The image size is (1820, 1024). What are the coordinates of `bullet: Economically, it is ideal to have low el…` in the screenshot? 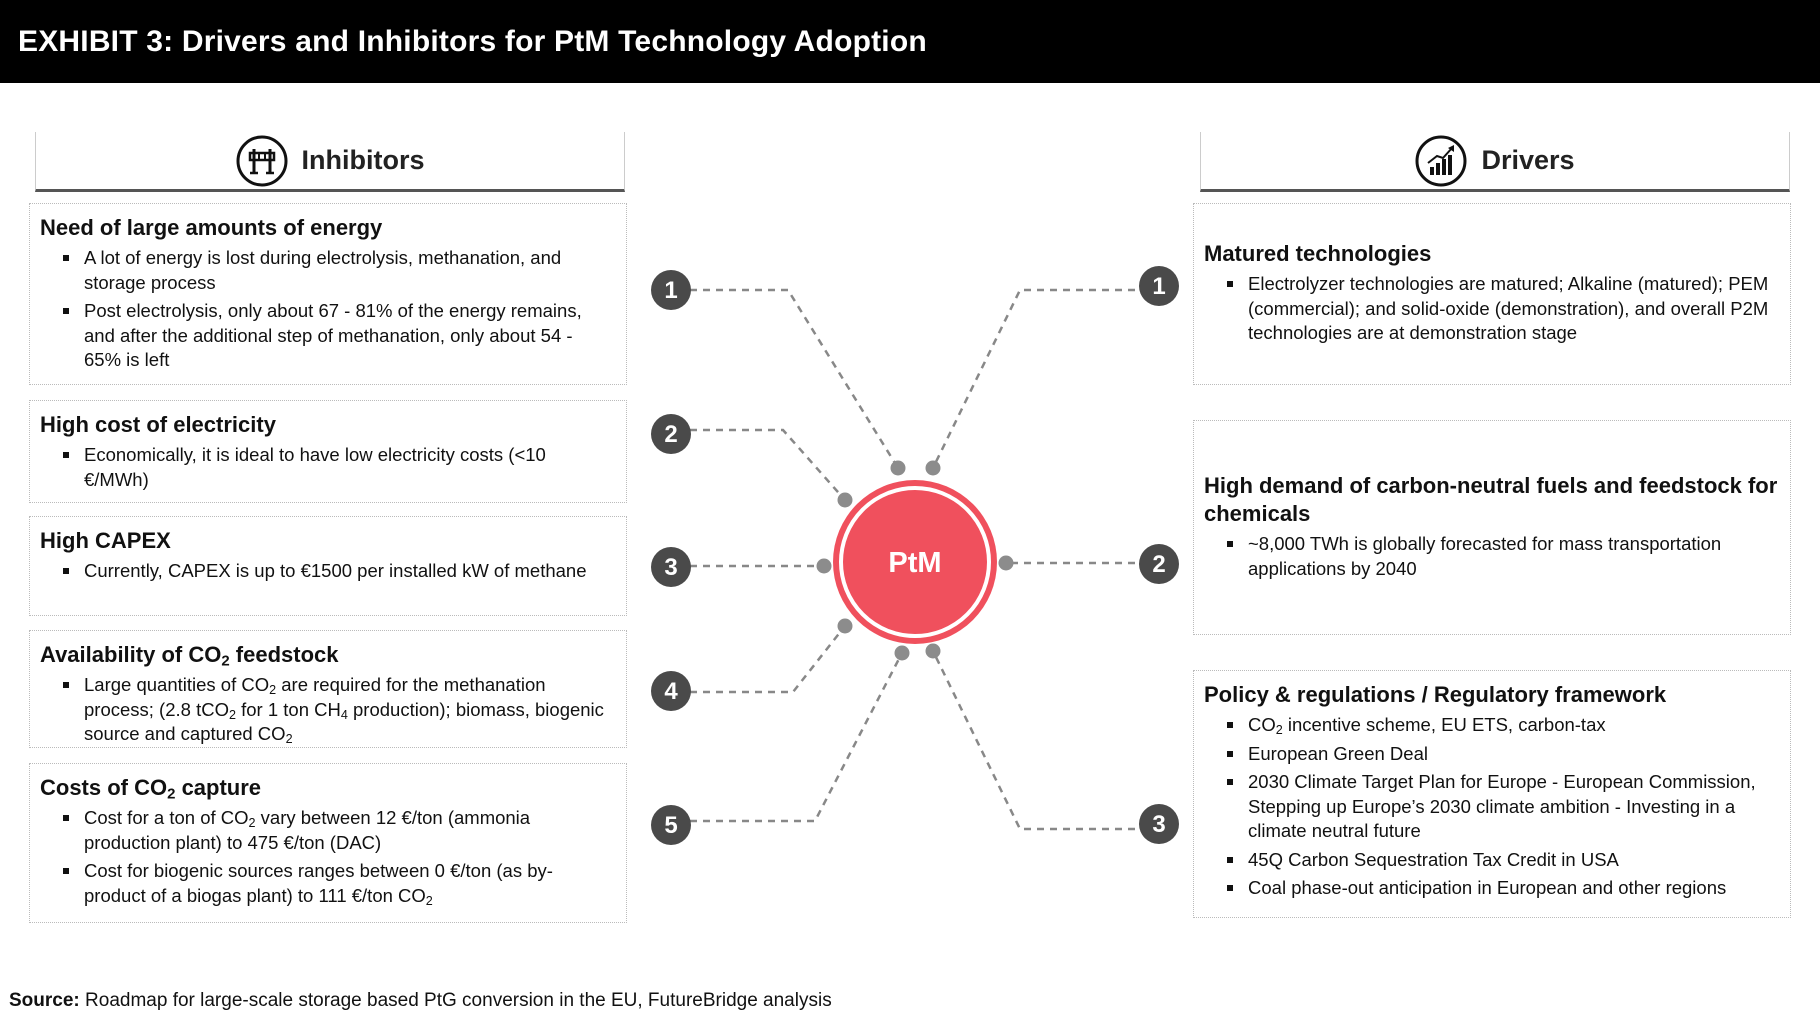 It's located at (338, 467).